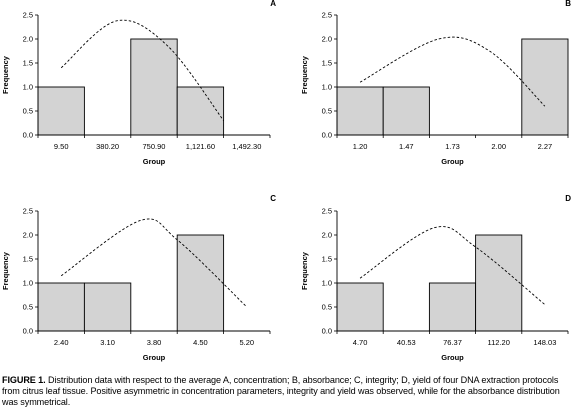 This screenshot has height=413, width=579. Describe the element at coordinates (406, 342) in the screenshot. I see `x-tick-label: 40.53` at that location.